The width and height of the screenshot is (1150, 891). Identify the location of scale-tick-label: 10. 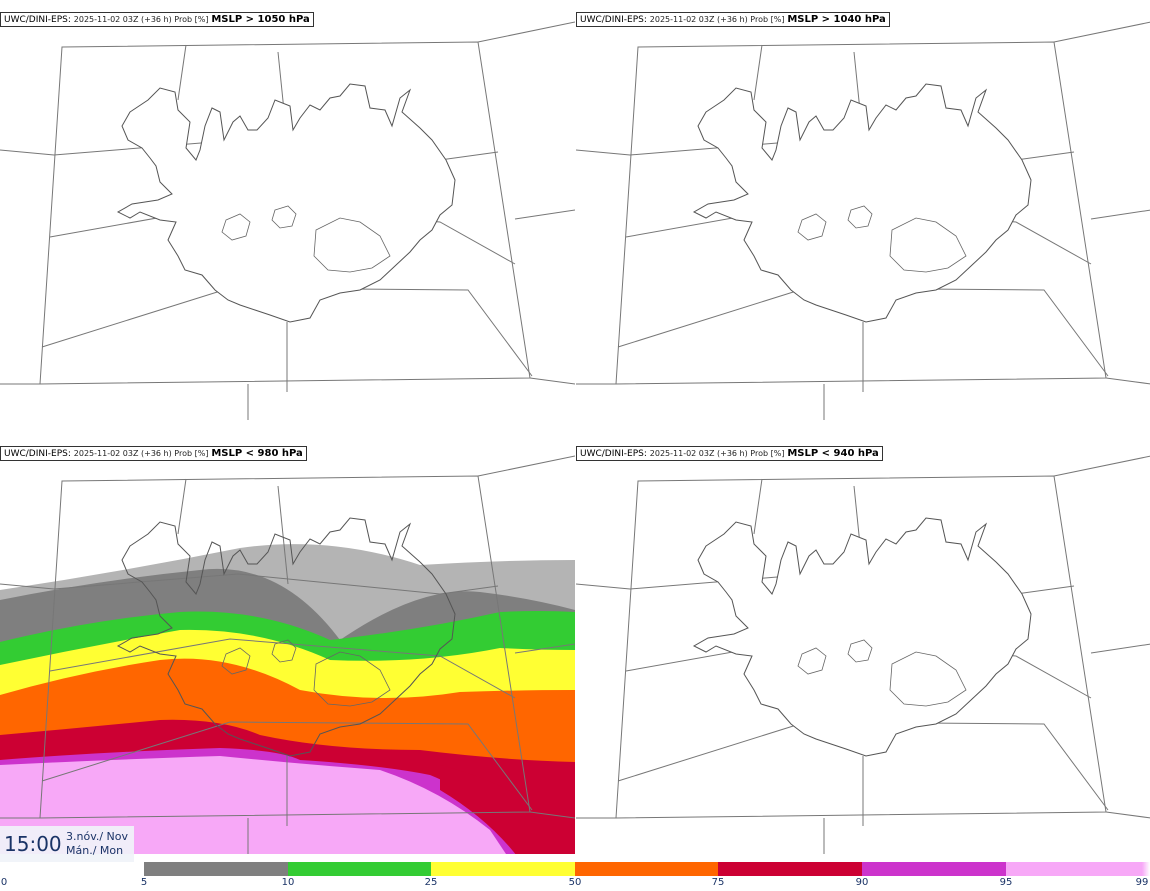
(288, 882).